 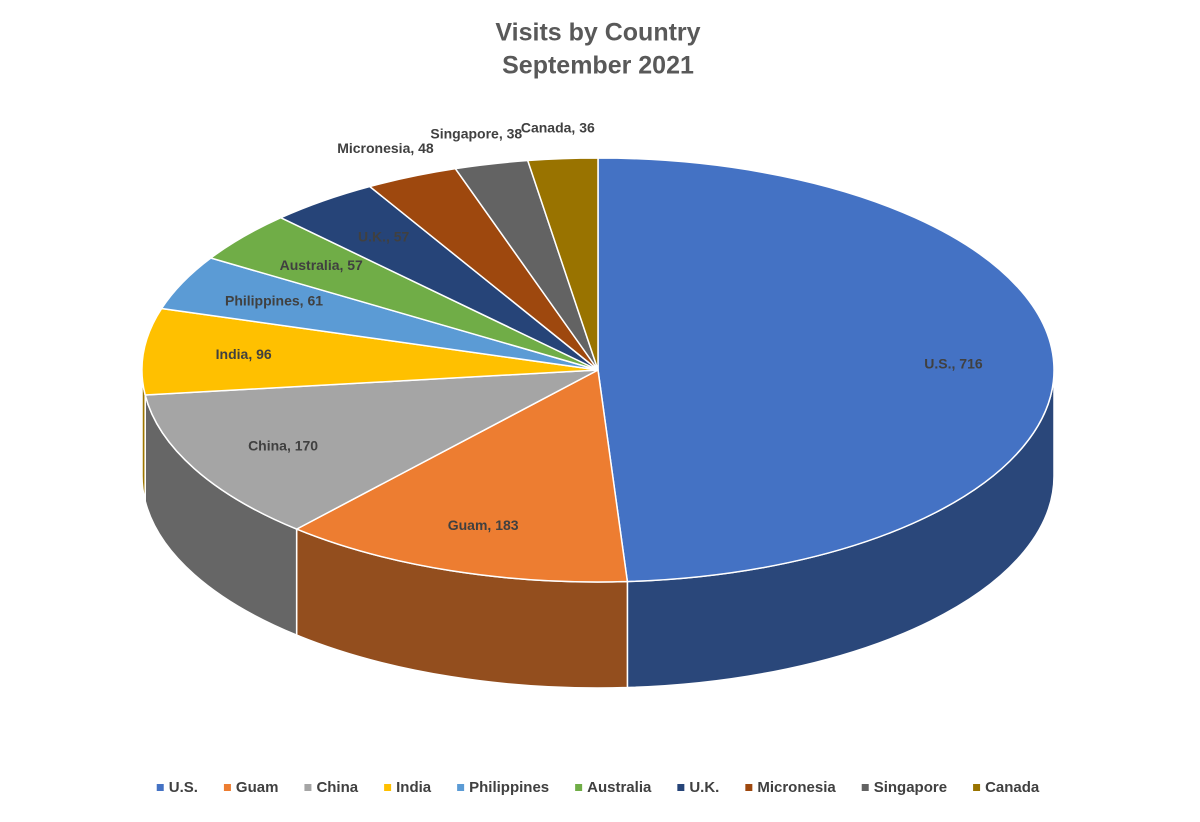 I want to click on legend-label: Micronesia, so click(x=796, y=787).